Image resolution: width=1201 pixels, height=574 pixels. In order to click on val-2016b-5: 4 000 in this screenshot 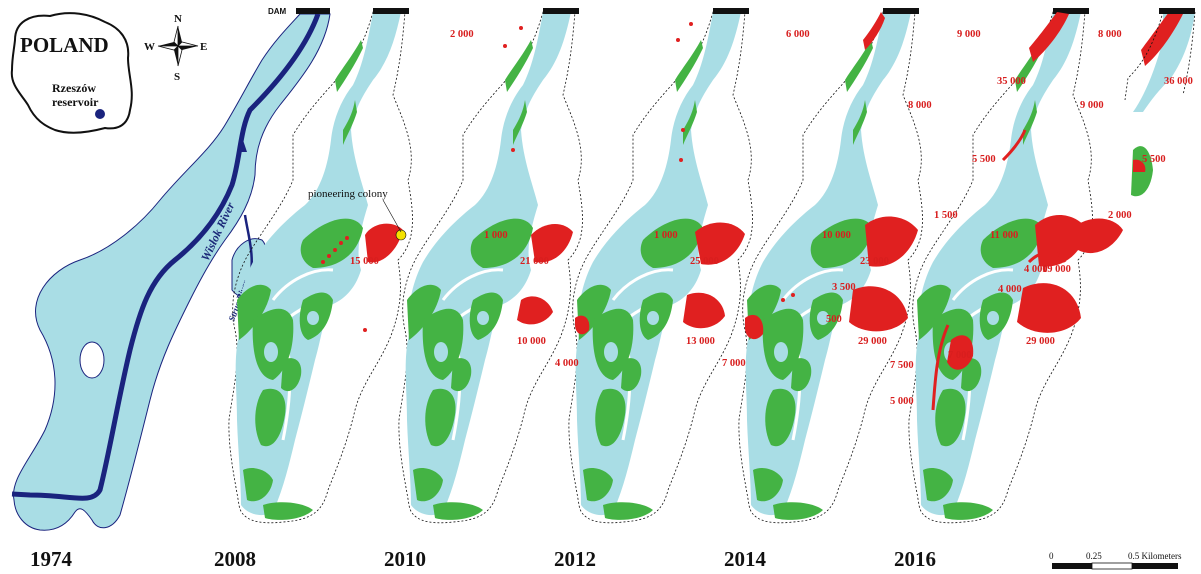, I will do `click(1036, 269)`.